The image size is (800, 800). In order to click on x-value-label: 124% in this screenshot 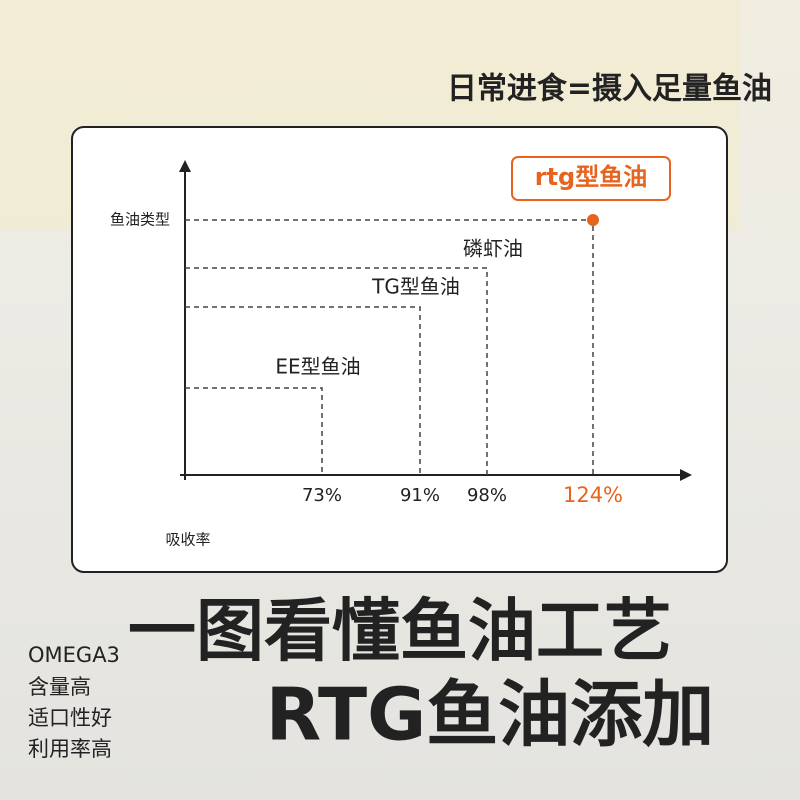, I will do `click(593, 495)`.